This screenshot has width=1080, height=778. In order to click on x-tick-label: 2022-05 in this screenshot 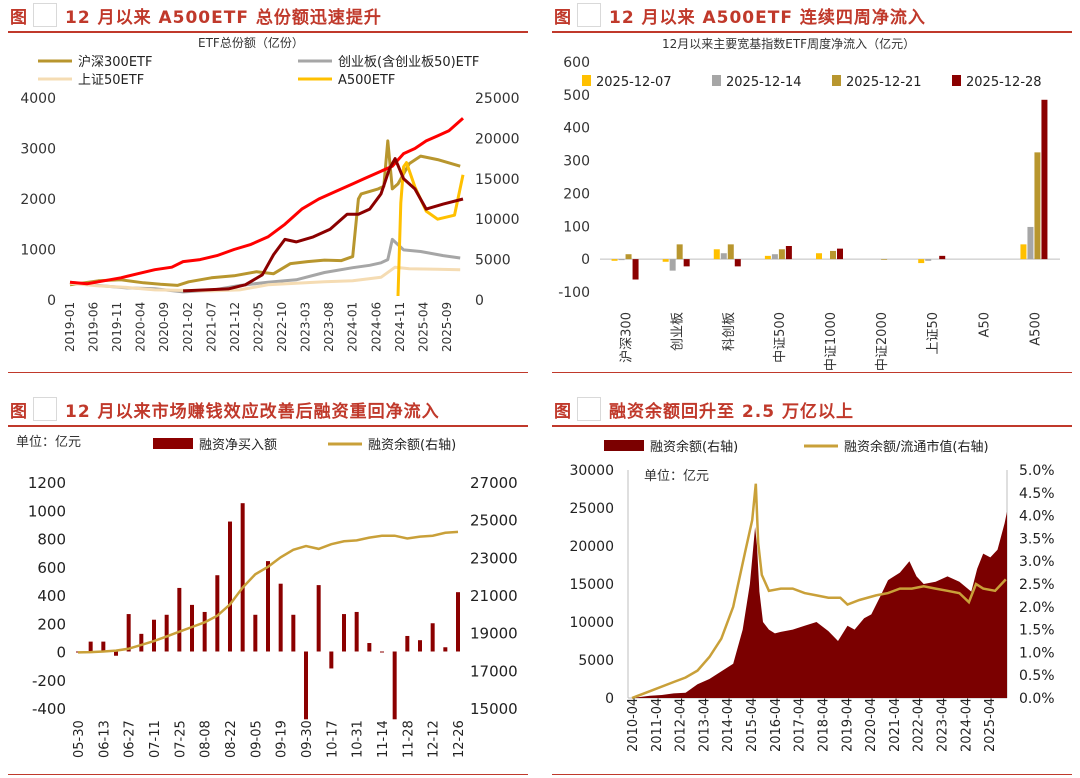, I will do `click(258, 327)`.